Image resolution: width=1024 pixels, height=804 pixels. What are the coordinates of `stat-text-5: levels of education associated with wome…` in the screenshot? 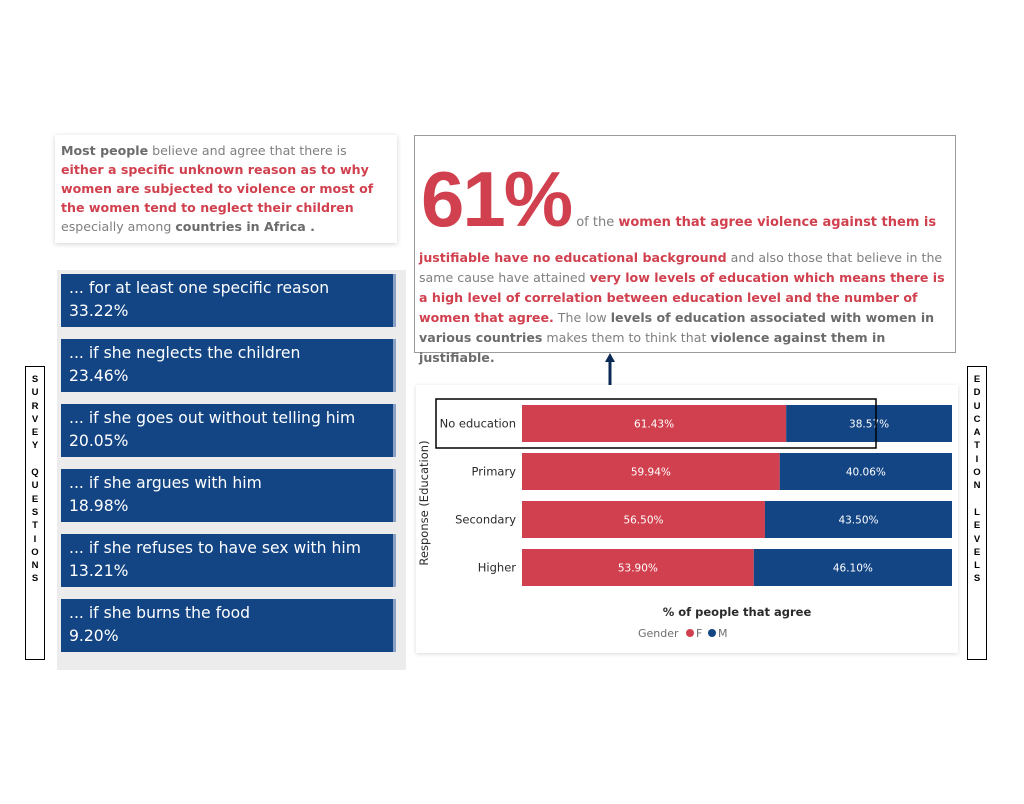 It's located at (677, 327).